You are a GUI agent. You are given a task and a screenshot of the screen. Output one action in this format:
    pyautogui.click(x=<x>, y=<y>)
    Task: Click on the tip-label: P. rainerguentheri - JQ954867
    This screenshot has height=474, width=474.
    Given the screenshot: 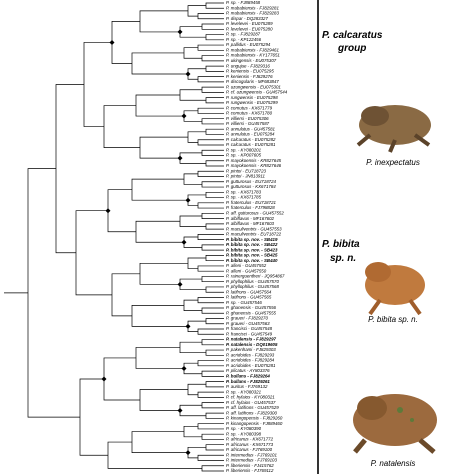 What is the action you would take?
    pyautogui.click(x=255, y=276)
    